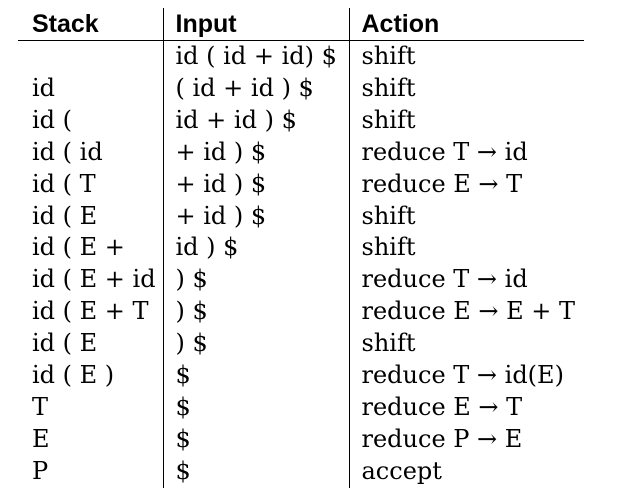 The image size is (617, 503). Describe the element at coordinates (90, 57) in the screenshot. I see `stack-cell` at that location.